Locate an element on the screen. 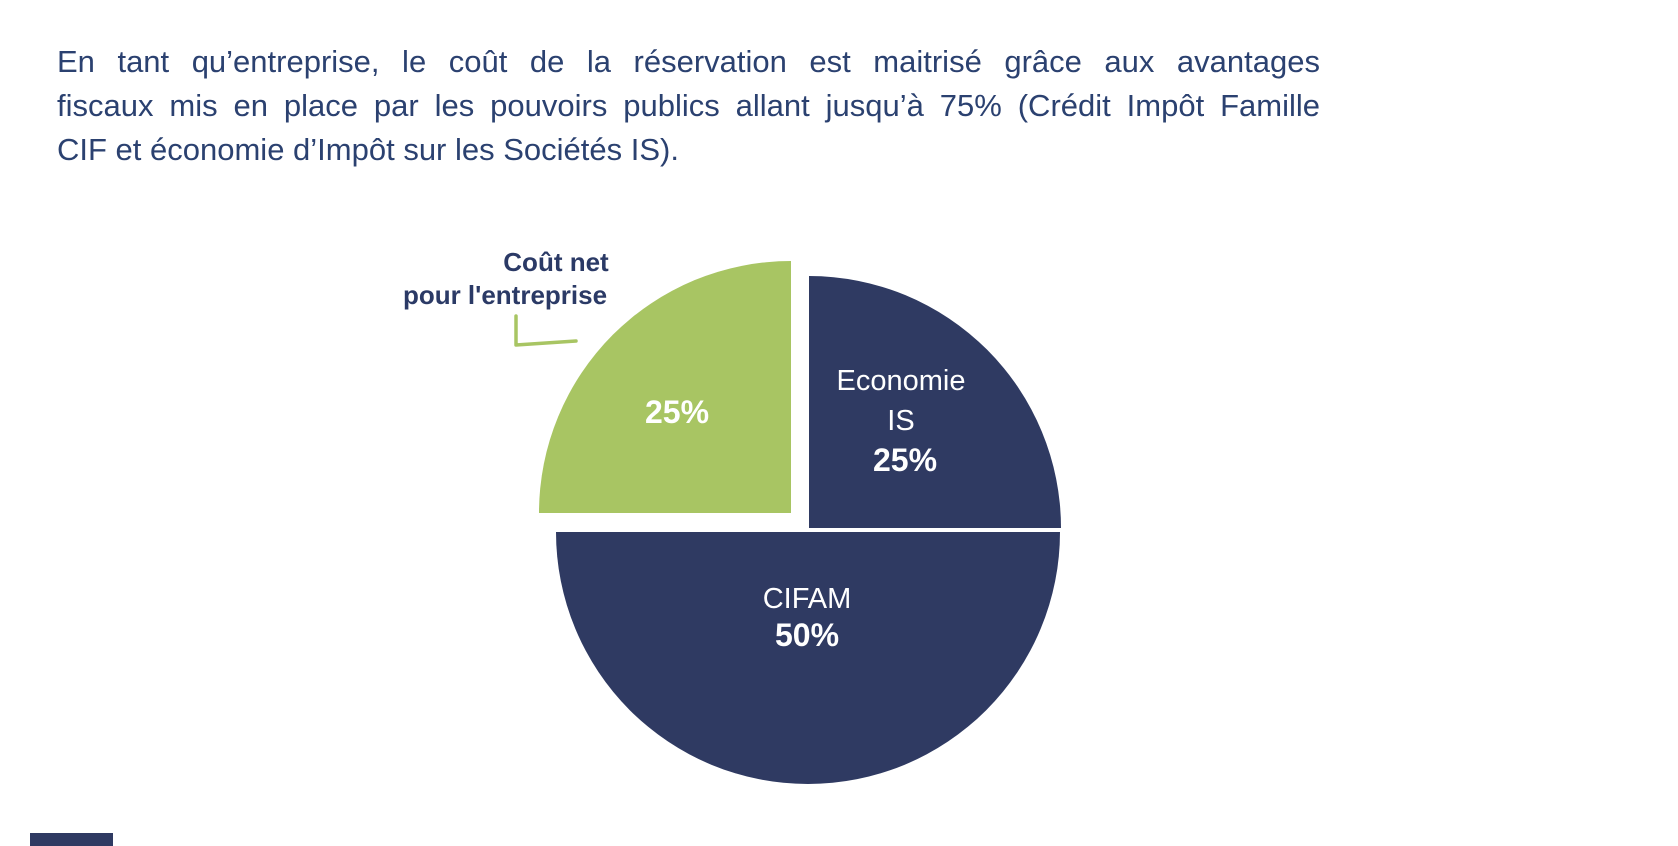 The height and width of the screenshot is (846, 1678). callout-cout-net-line1: Coût net is located at coordinates (556, 262).